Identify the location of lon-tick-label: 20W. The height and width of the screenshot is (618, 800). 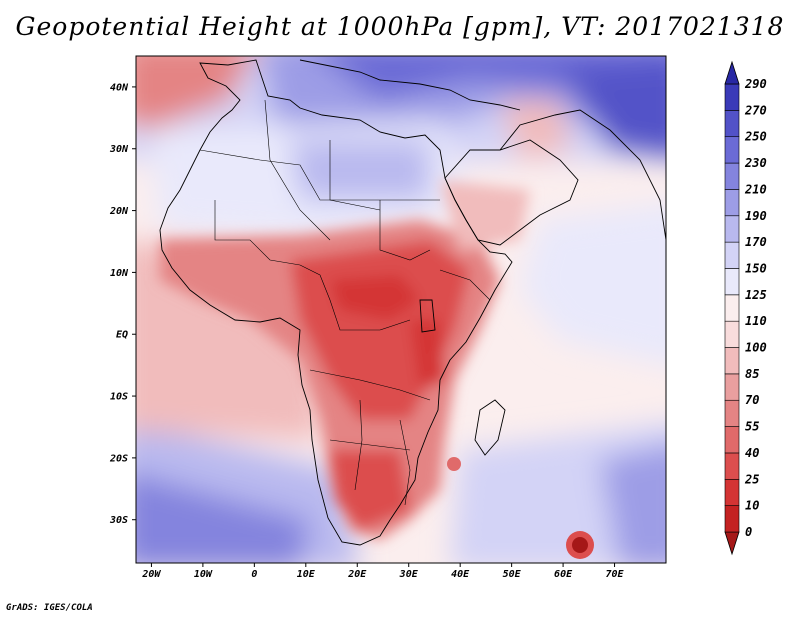
(151, 574).